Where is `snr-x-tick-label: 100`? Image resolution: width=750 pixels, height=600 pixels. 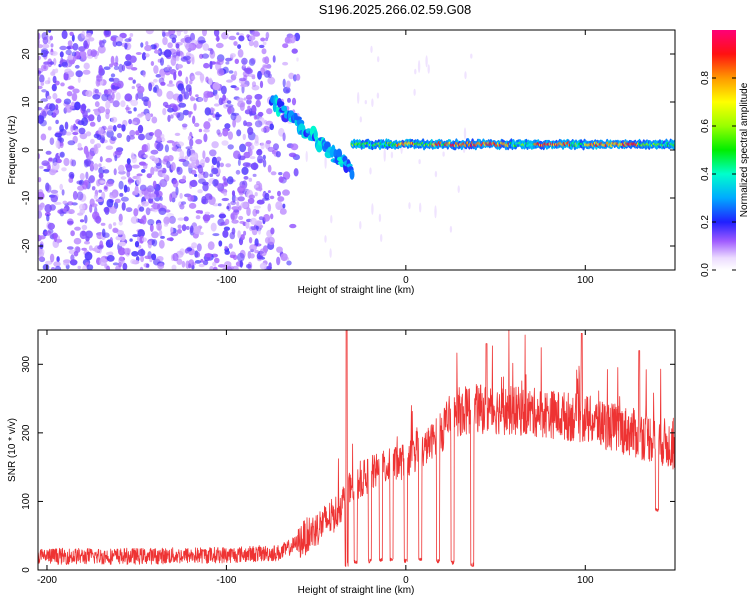
snr-x-tick-label: 100 is located at coordinates (585, 580).